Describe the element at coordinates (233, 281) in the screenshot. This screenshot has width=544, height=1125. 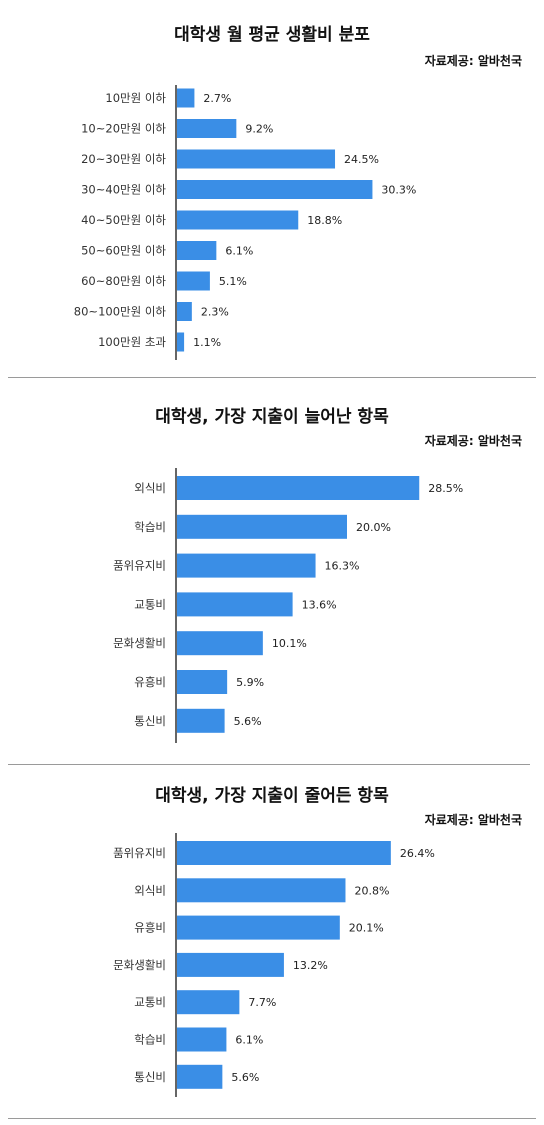
I see `value-label: 5.1%` at that location.